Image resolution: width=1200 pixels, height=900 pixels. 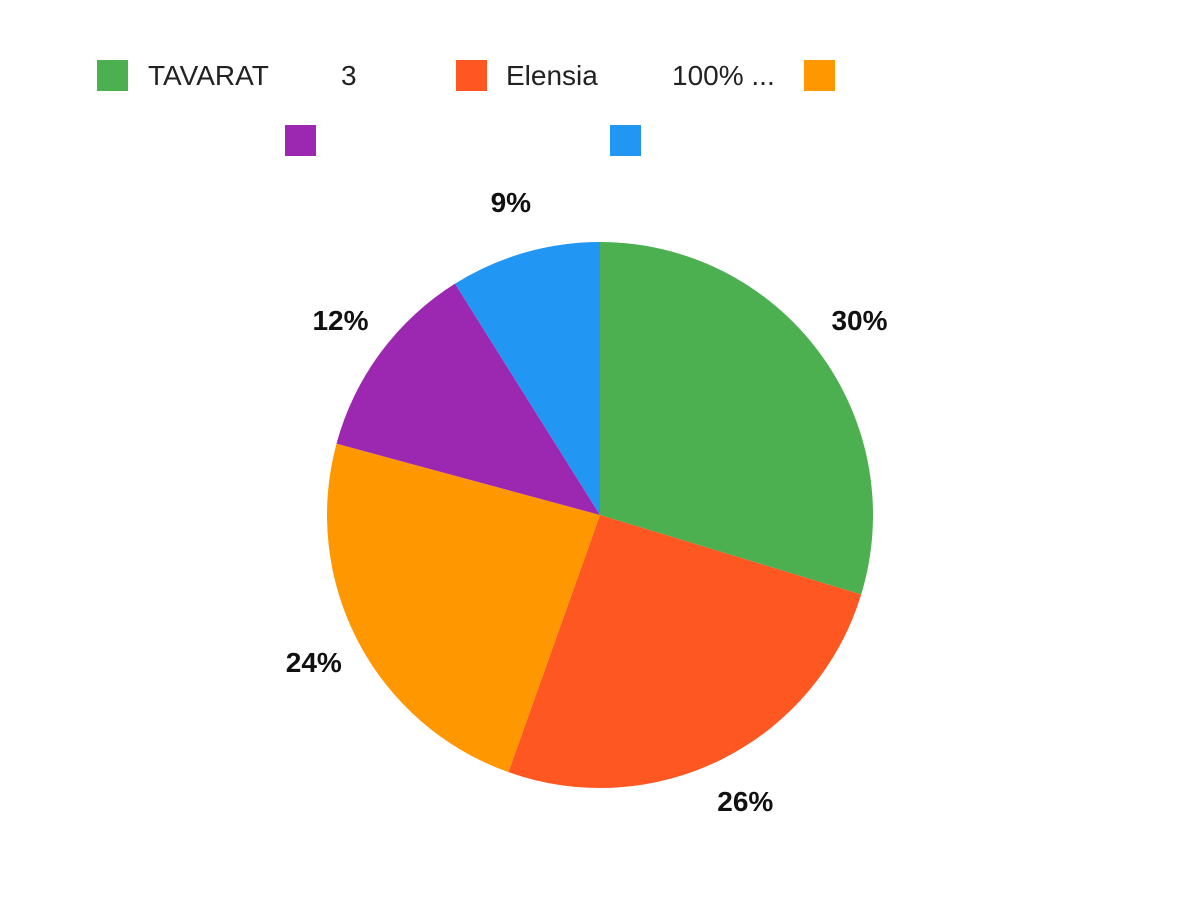 What do you see at coordinates (349, 75) in the screenshot?
I see `legend-label-1: 3` at bounding box center [349, 75].